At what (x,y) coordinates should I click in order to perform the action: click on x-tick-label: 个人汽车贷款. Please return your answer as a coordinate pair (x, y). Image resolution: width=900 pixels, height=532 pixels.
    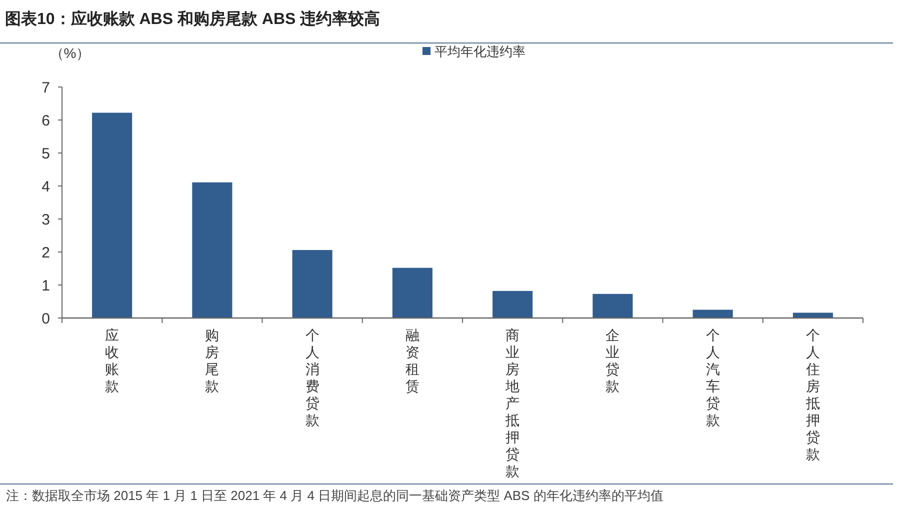
    Looking at the image, I should click on (713, 378).